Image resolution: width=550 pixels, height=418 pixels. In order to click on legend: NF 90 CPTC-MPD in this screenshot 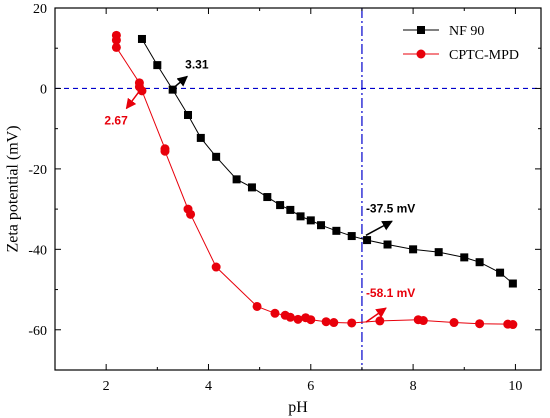, I will do `click(461, 43)`.